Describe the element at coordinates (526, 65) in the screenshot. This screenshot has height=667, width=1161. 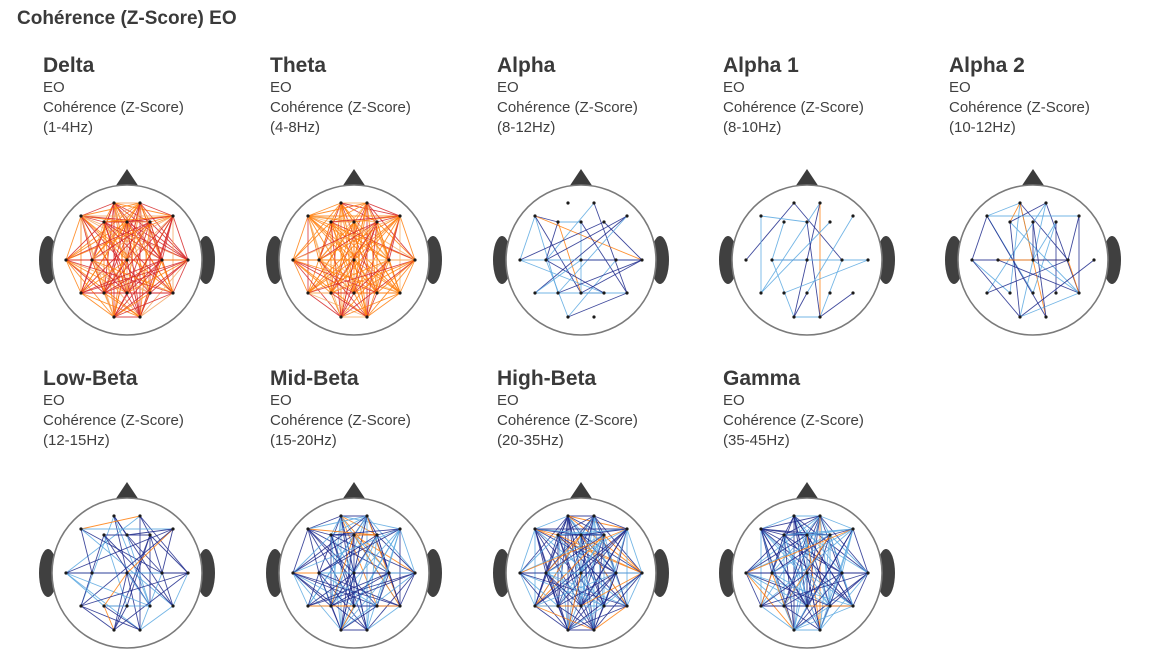
I see `panel-band: Alpha` at that location.